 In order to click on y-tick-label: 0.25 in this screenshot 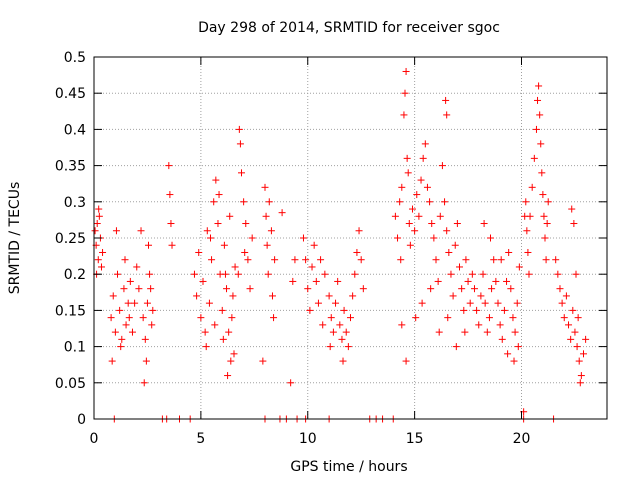, I will do `click(70, 239)`.